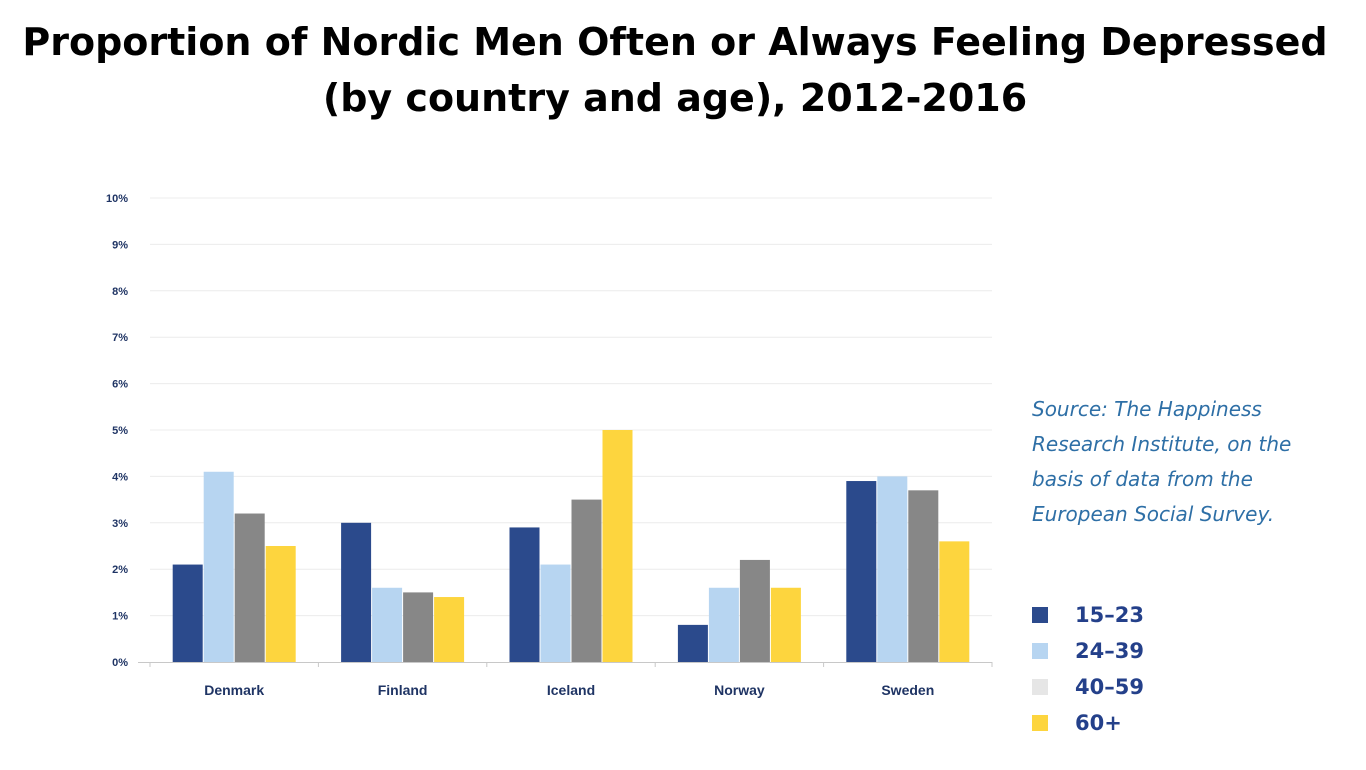 This screenshot has width=1366, height=770. What do you see at coordinates (120, 617) in the screenshot?
I see `y-tick-label: 1%` at bounding box center [120, 617].